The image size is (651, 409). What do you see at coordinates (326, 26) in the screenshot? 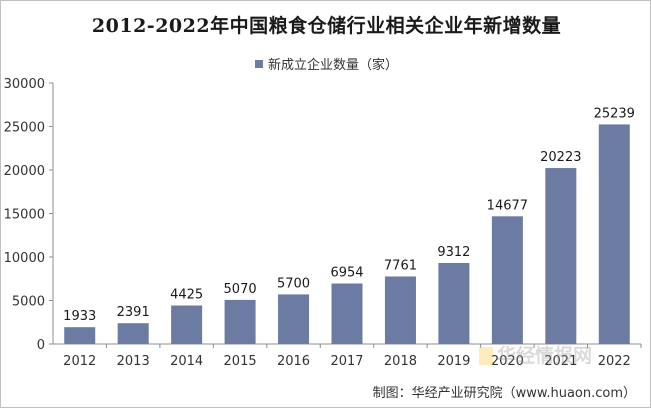
I see `chart-title: 2012-2022年中国粮食仓储行业相关企业年新增数量` at bounding box center [326, 26].